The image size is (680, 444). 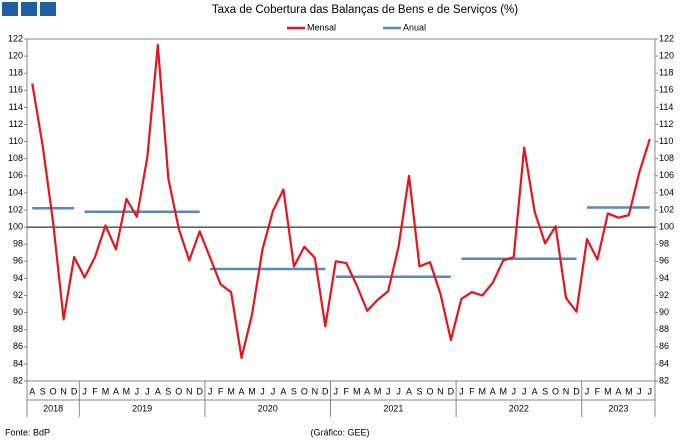 I want to click on y2-tick-label: 122, so click(x=666, y=38).